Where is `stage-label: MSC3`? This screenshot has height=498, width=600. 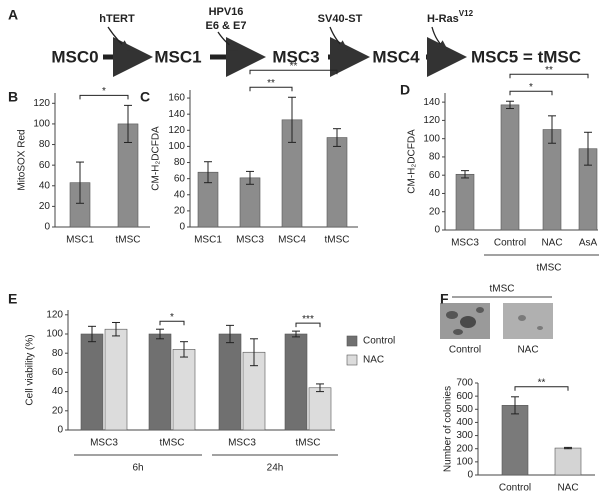 stage-label: MSC3 is located at coordinates (295, 56).